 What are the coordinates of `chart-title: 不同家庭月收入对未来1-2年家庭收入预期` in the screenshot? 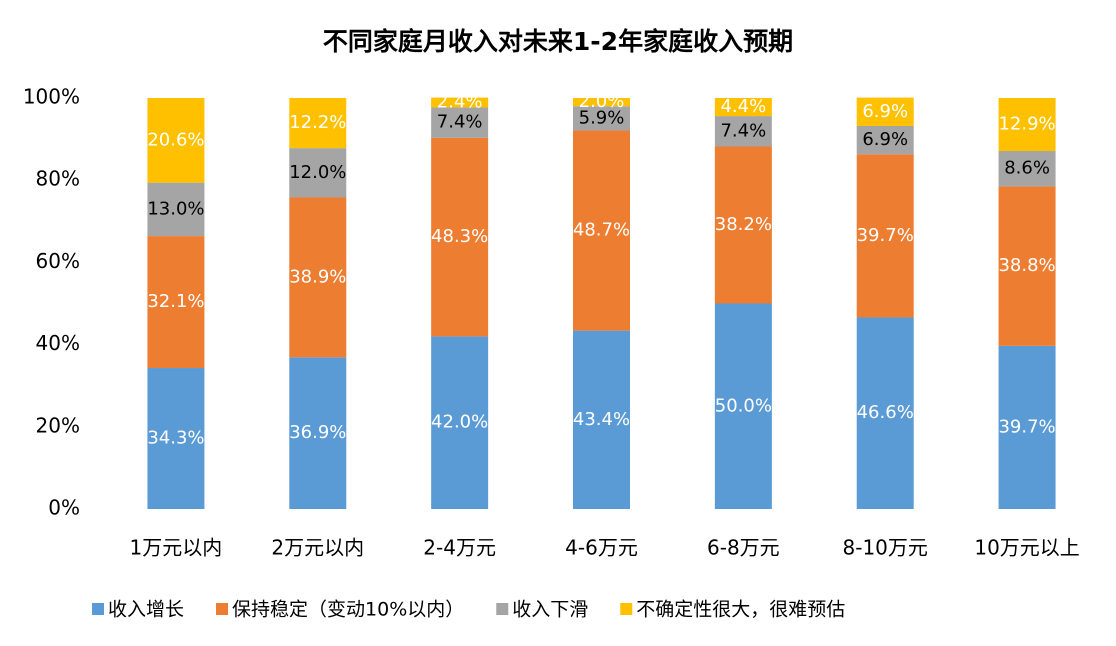 It's located at (558, 41).